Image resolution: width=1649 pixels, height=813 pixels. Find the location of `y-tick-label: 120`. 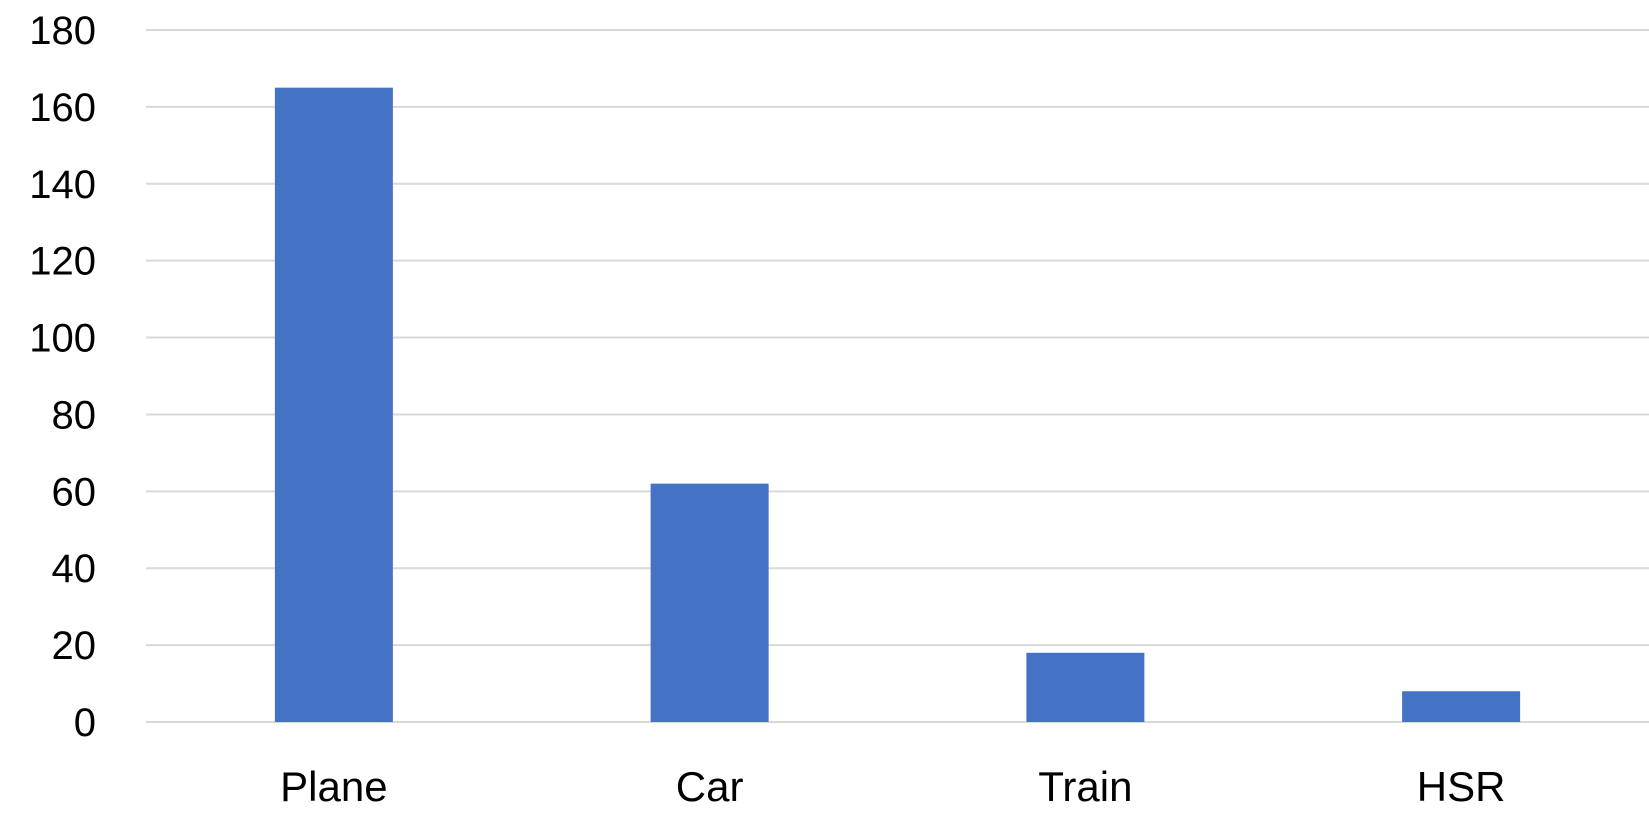

y-tick-label: 120 is located at coordinates (62, 262).